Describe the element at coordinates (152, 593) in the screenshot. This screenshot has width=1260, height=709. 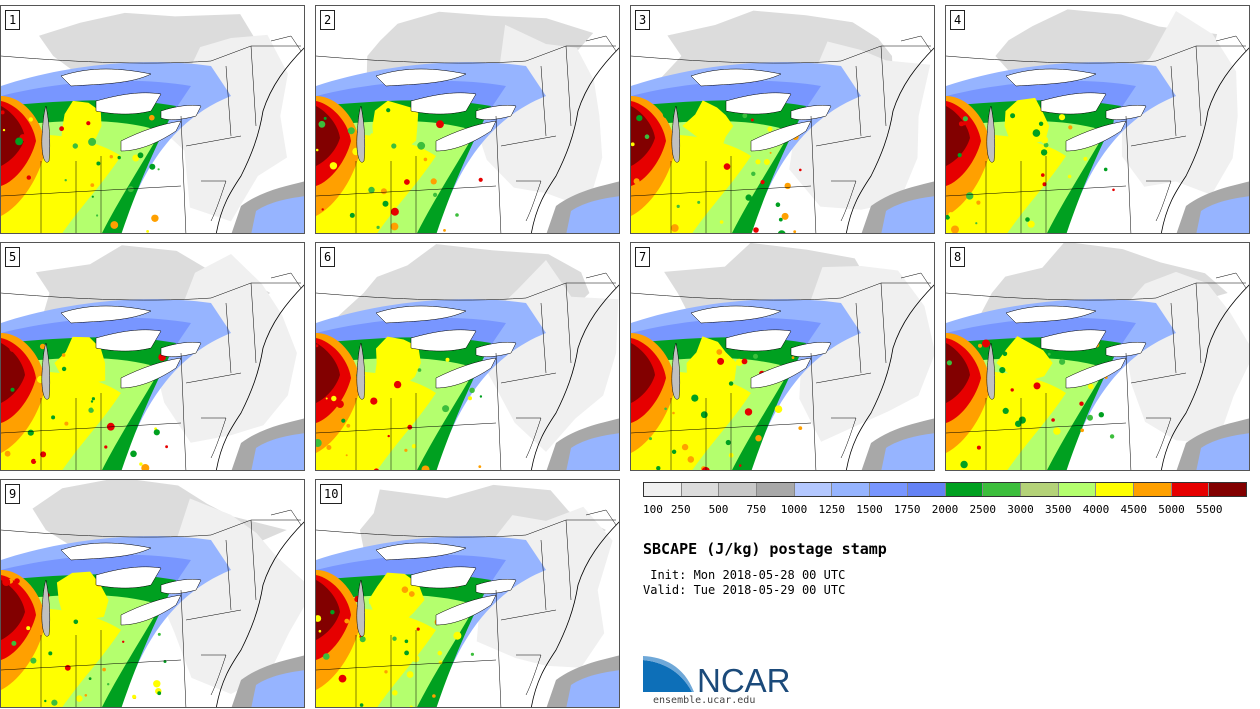
I see `ensemble-member-map: 9` at that location.